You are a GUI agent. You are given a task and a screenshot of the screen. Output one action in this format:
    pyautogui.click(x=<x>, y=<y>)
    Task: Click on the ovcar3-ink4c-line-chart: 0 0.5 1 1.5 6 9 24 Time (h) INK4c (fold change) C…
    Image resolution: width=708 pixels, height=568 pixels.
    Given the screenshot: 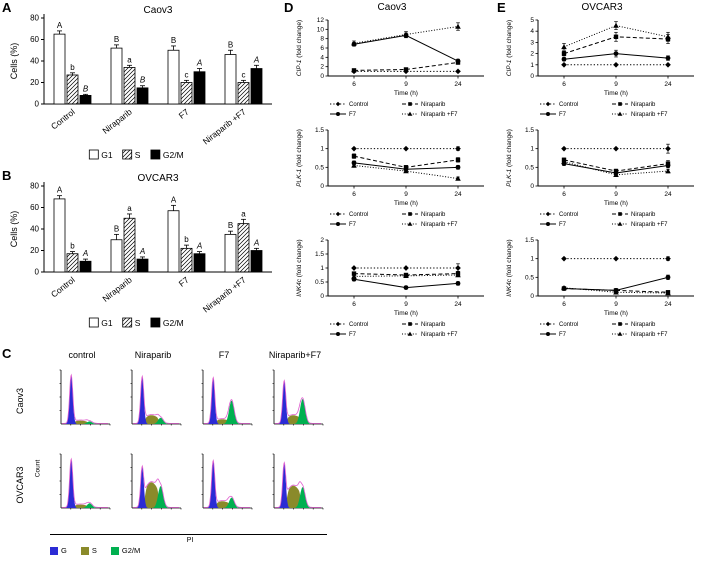 What is the action you would take?
    pyautogui.click(x=600, y=287)
    